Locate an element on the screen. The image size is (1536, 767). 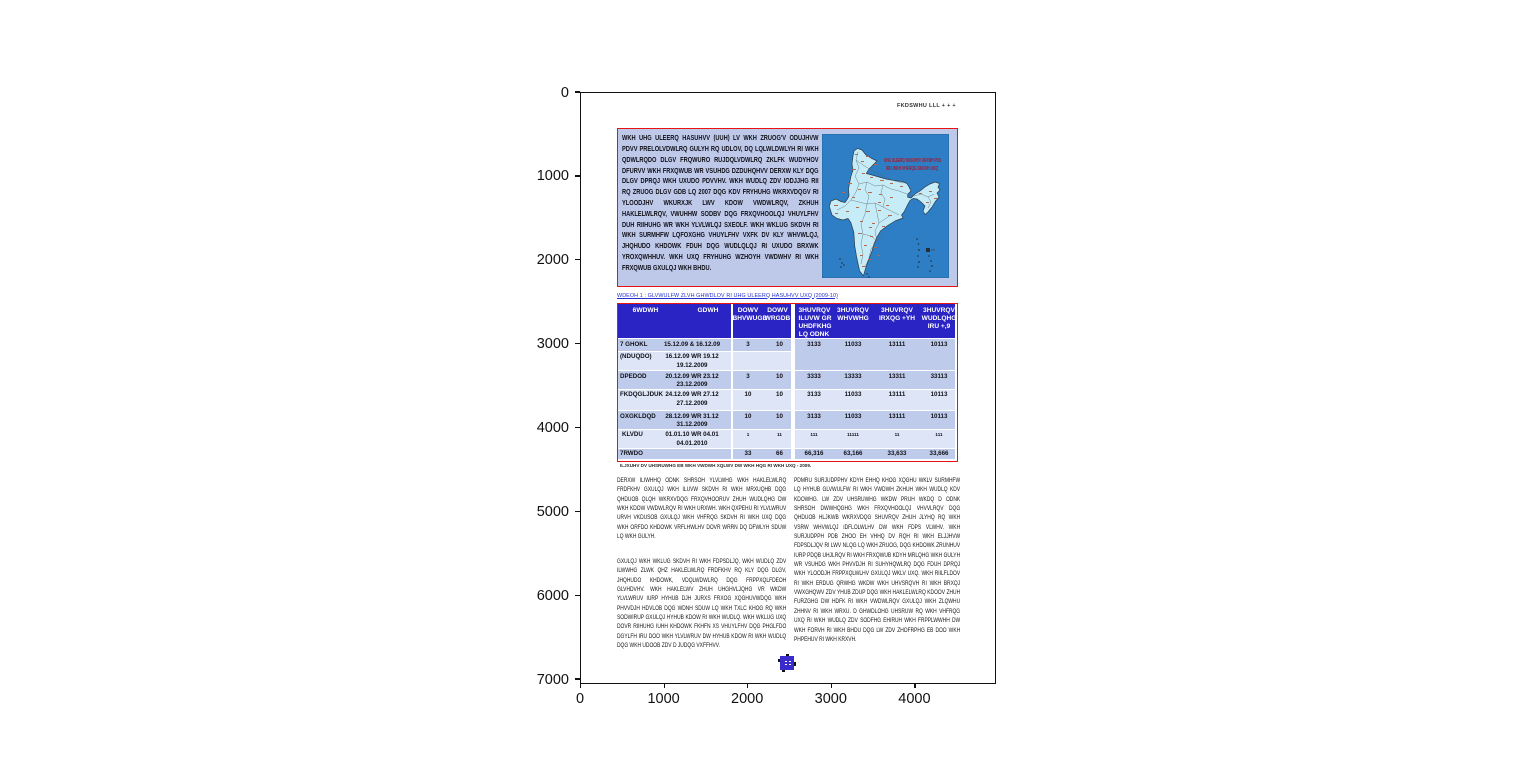
svg-text: UHG ULEERQ HASUHVV URXWH PDS is located at coordinates (912, 161).